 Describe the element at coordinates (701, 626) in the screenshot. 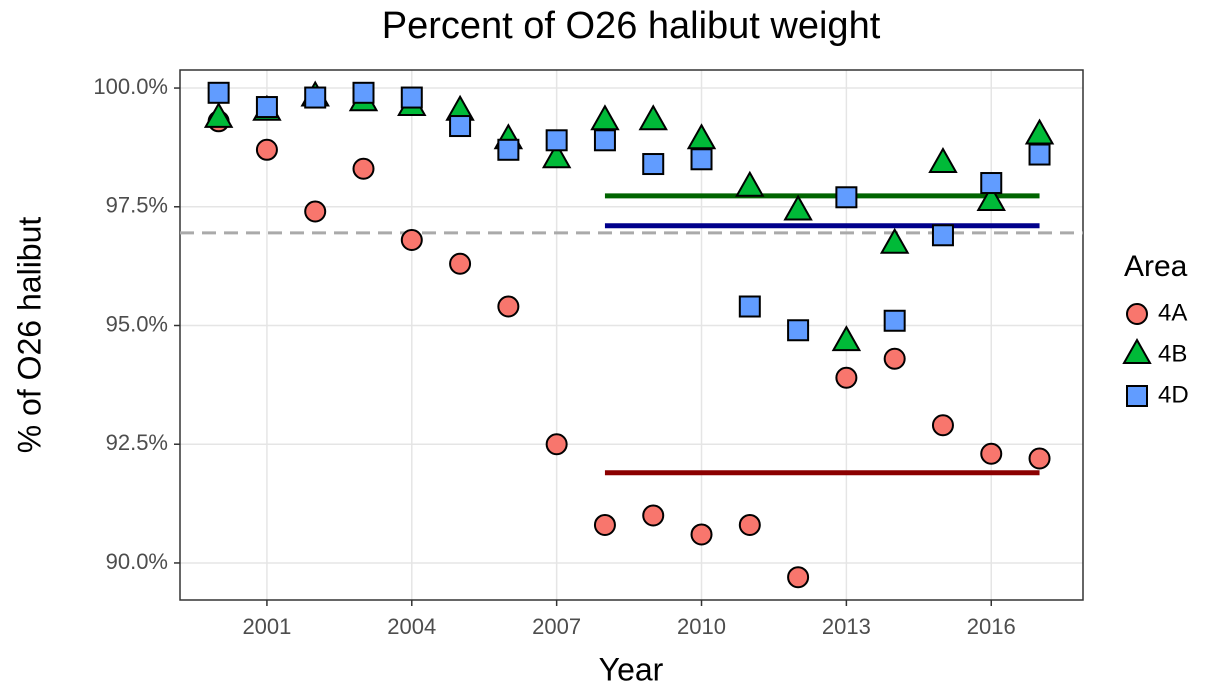

I see `x-tick-label: 2010` at that location.